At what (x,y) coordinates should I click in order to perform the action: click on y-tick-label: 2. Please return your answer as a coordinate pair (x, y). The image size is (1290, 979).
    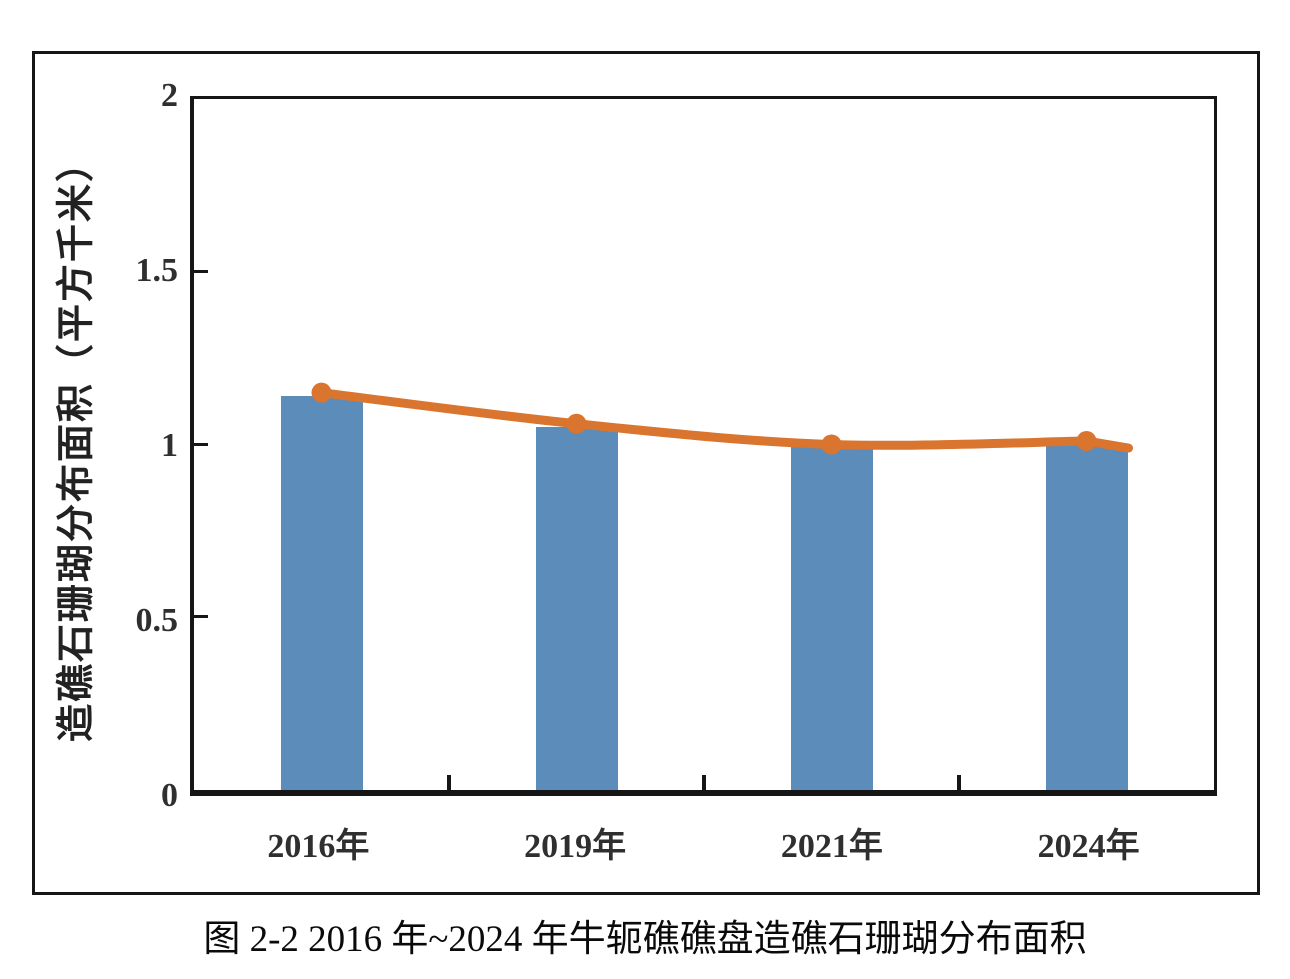
    Looking at the image, I should click on (169, 95).